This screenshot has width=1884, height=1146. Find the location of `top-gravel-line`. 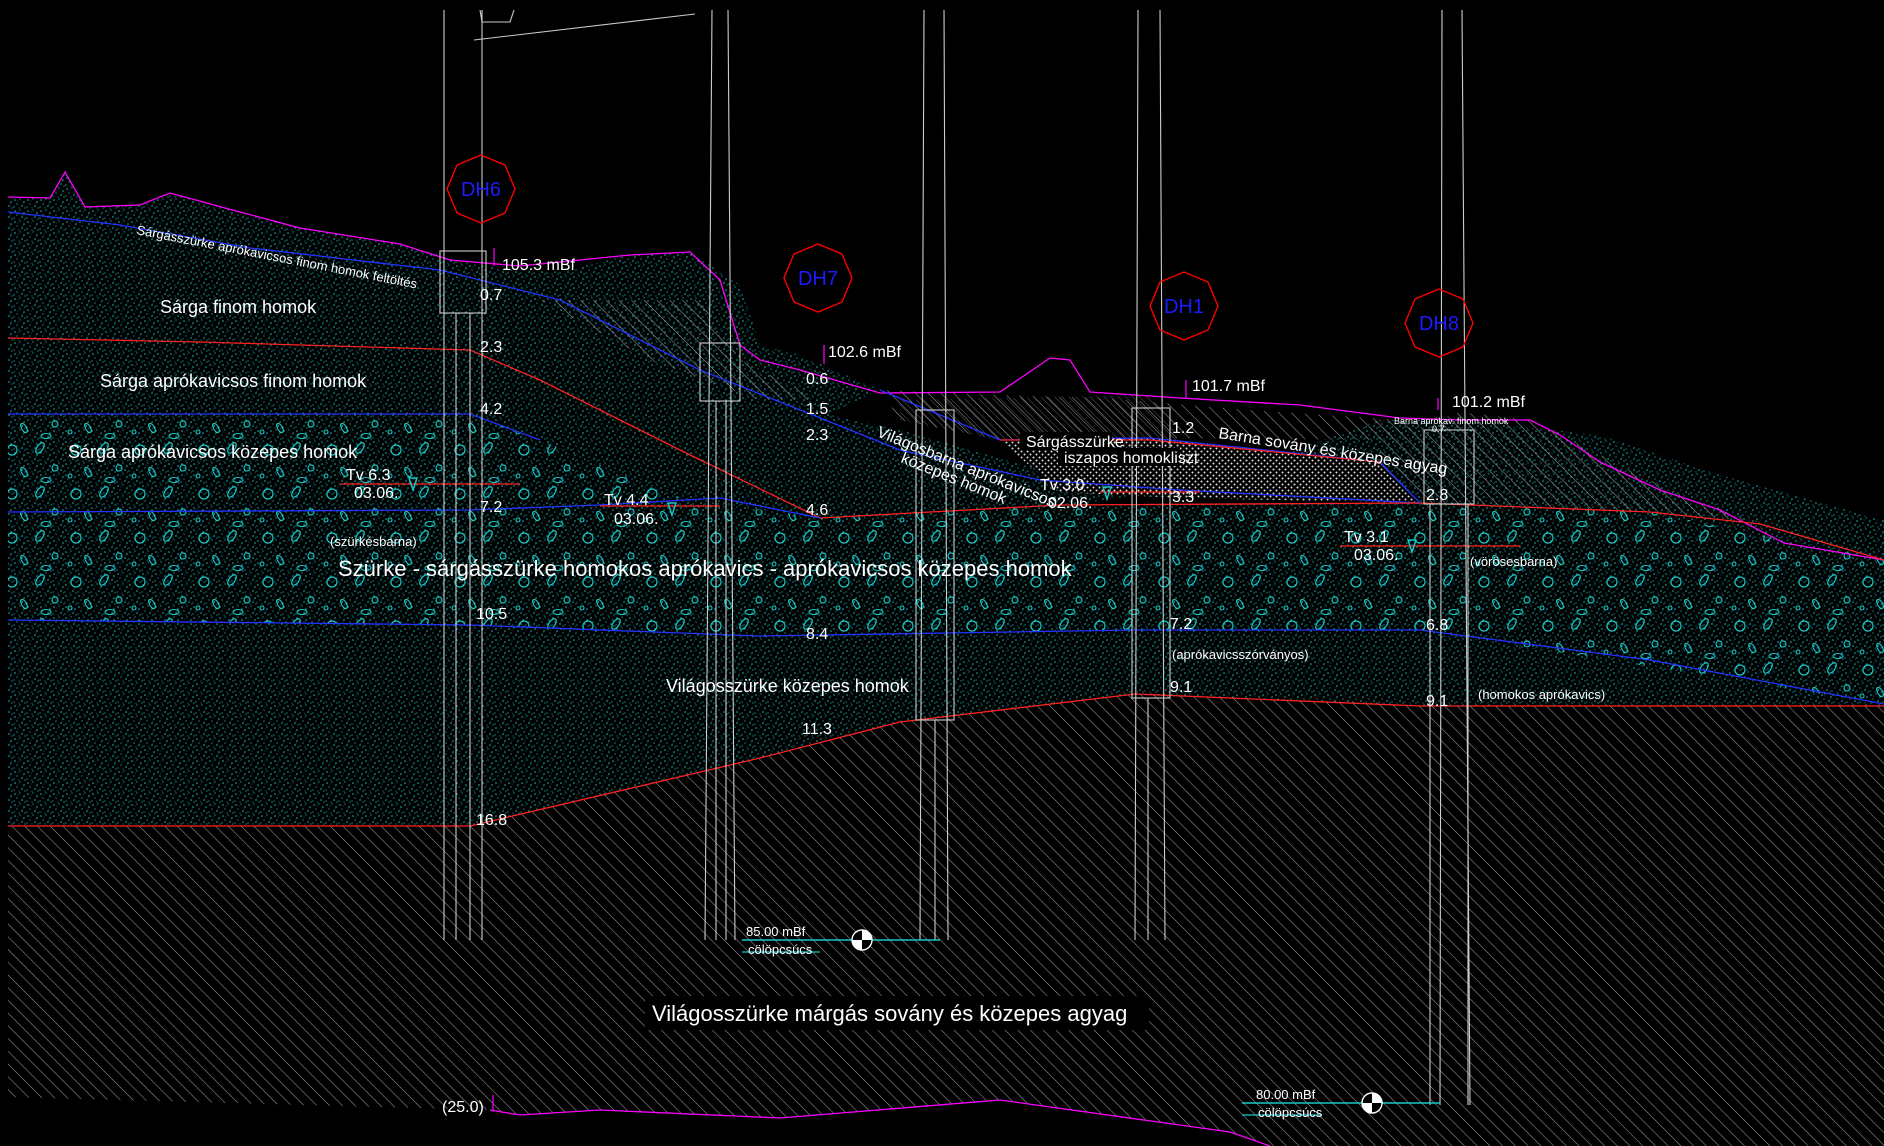

top-gravel-line is located at coordinates (1351, 531).